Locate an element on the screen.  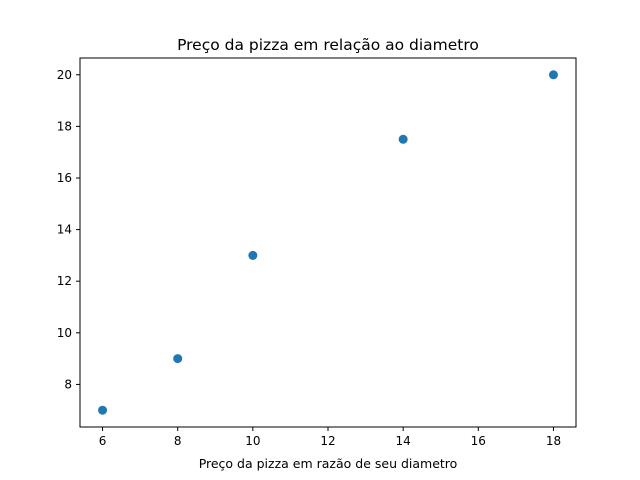
x-tick-label: 6 is located at coordinates (103, 441).